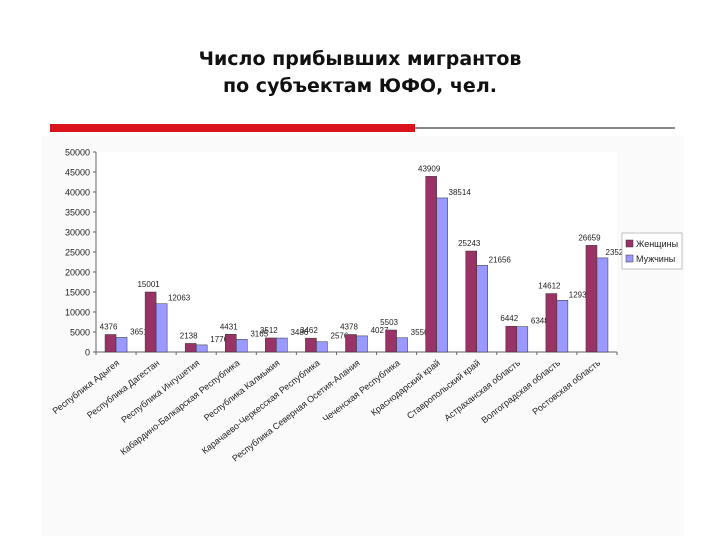  I want to click on data-label: 25243, so click(469, 243).